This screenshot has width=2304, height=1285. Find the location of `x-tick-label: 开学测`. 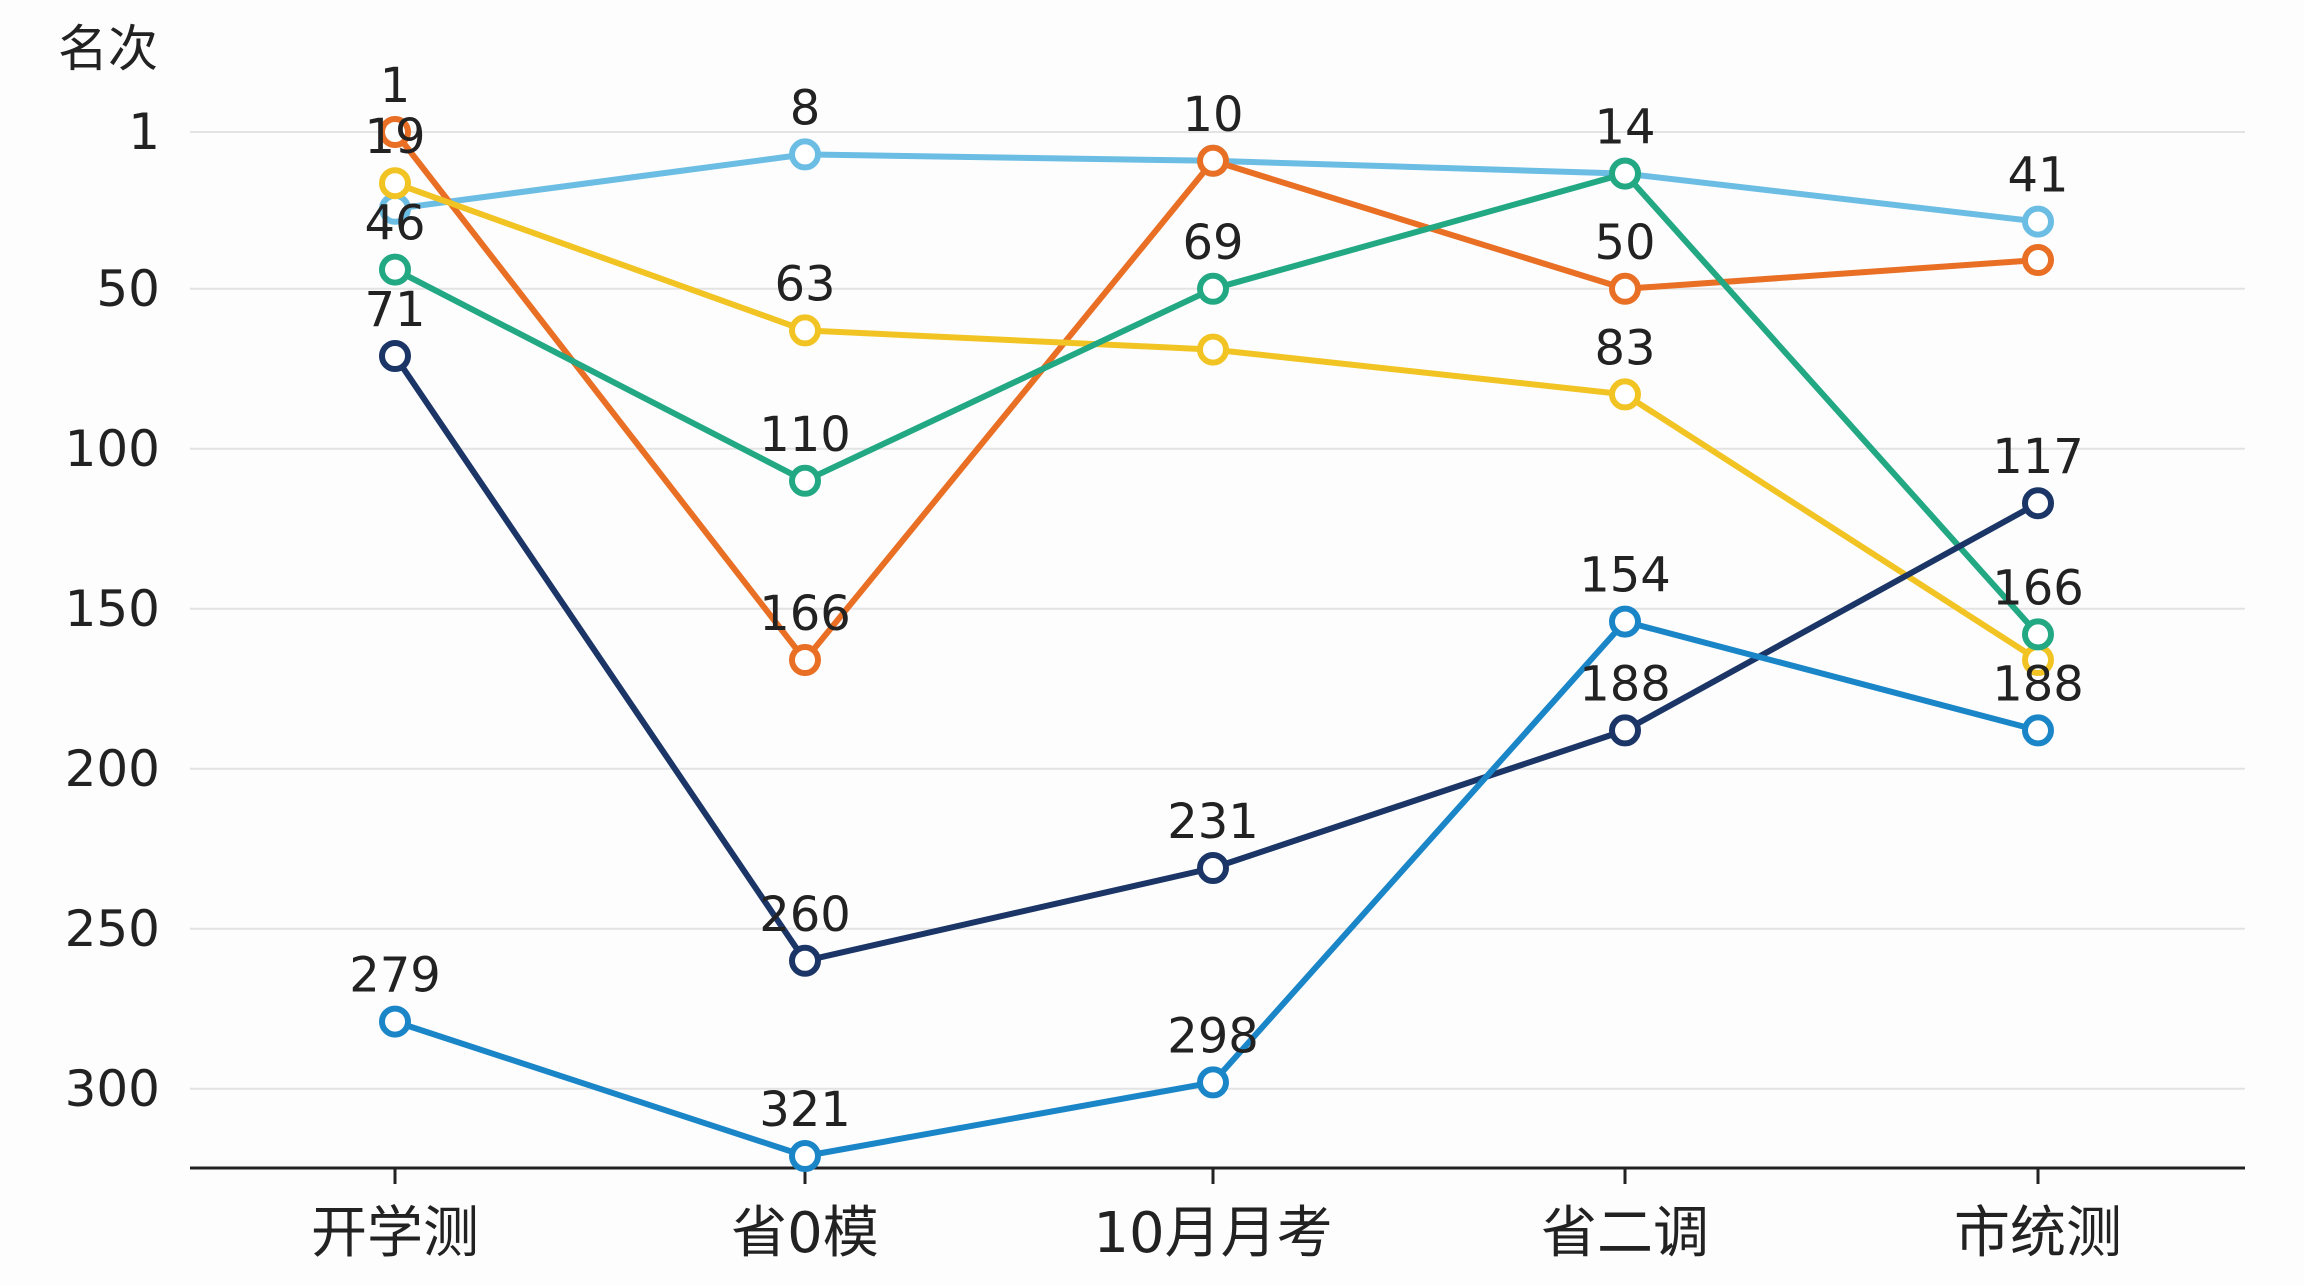

x-tick-label: 开学测 is located at coordinates (395, 1233).